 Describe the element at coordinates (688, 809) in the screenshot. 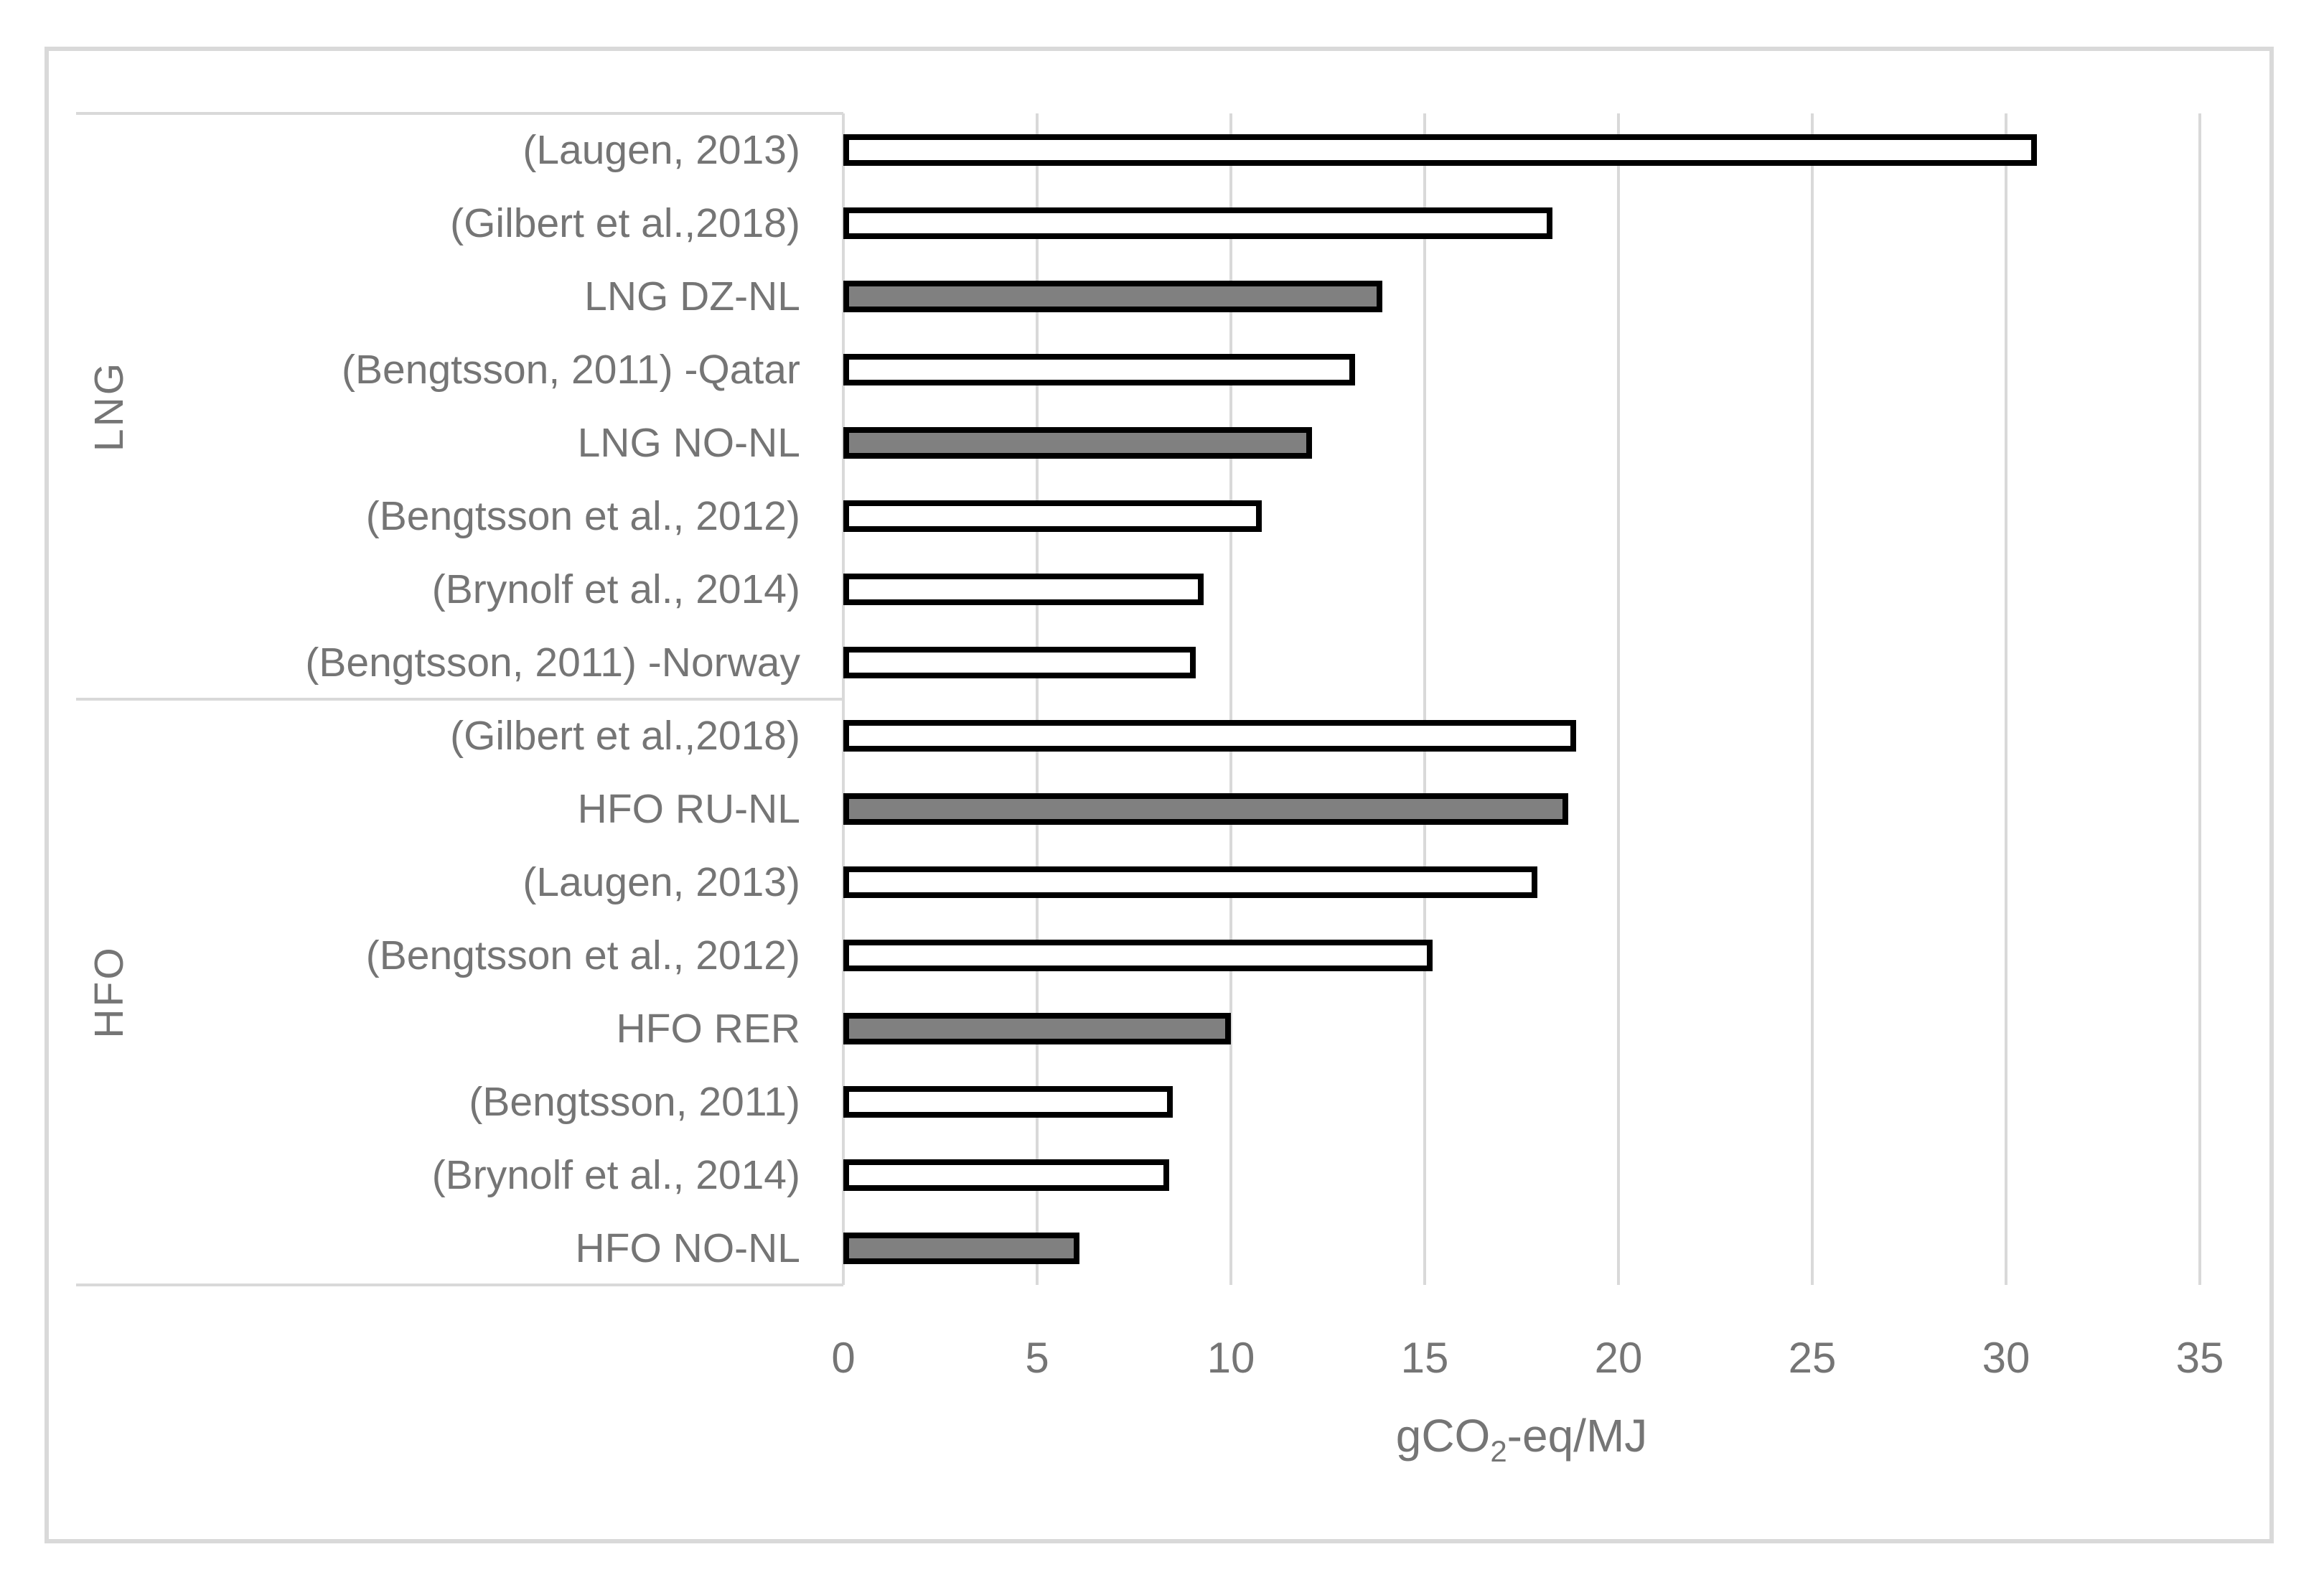

I see `category-label: HFO RU-NL` at that location.